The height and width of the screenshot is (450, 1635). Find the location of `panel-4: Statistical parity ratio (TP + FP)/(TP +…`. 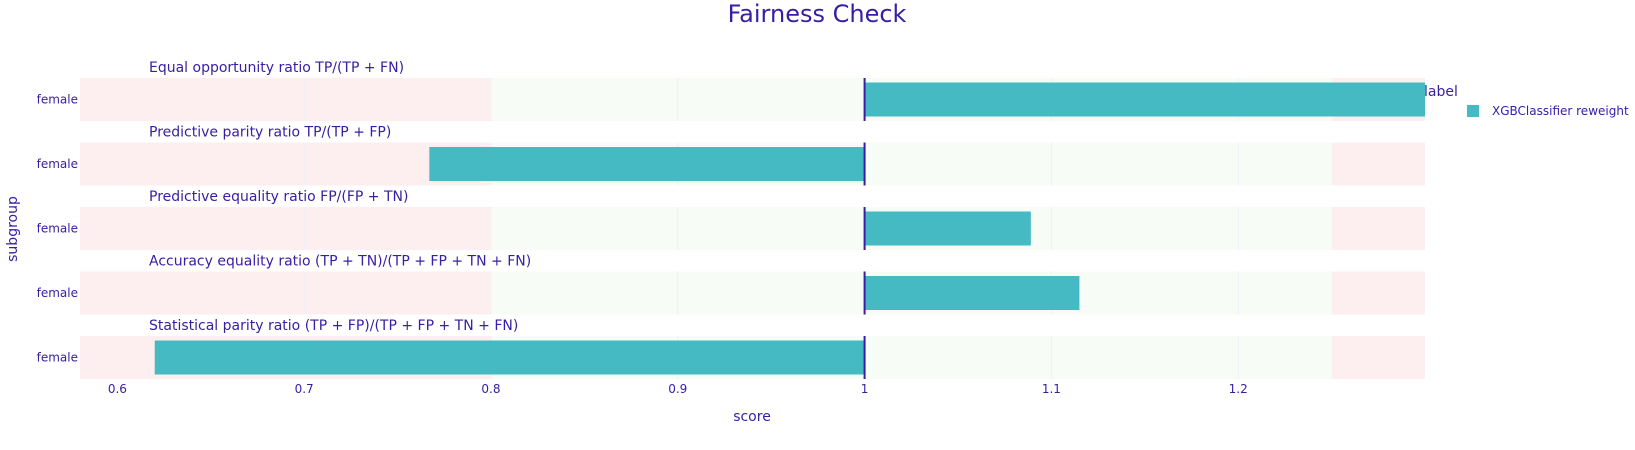

panel-4: Statistical parity ratio (TP + FP)/(TP +… is located at coordinates (731, 348).